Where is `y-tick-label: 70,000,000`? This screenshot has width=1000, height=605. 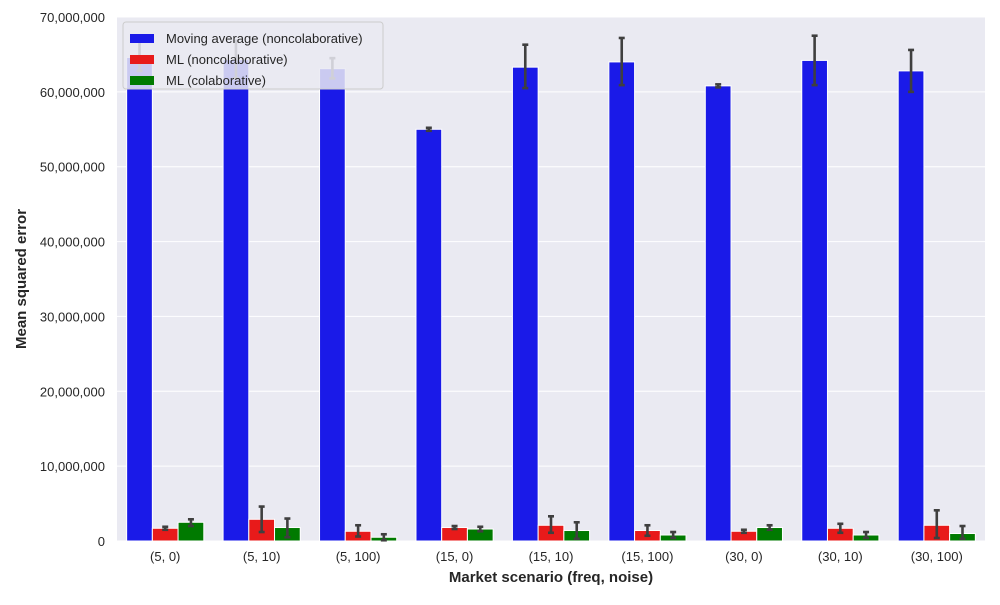 y-tick-label: 70,000,000 is located at coordinates (72, 17).